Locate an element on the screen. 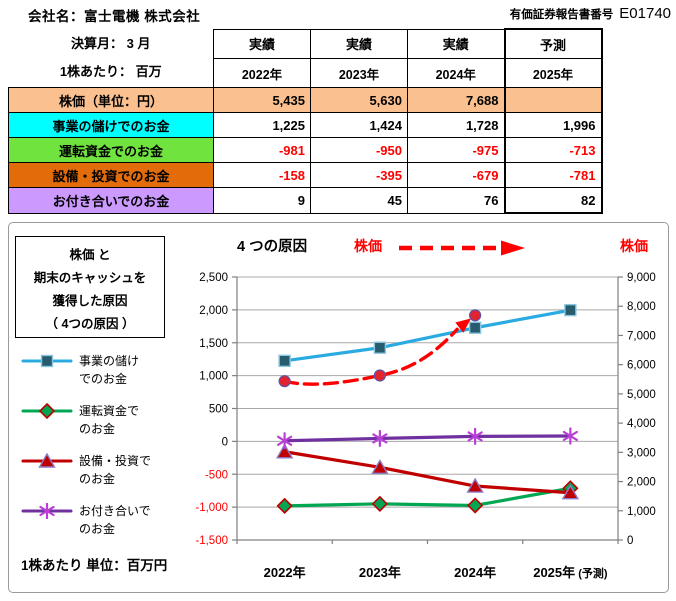  stock-price-arrow-icon is located at coordinates (462, 248).